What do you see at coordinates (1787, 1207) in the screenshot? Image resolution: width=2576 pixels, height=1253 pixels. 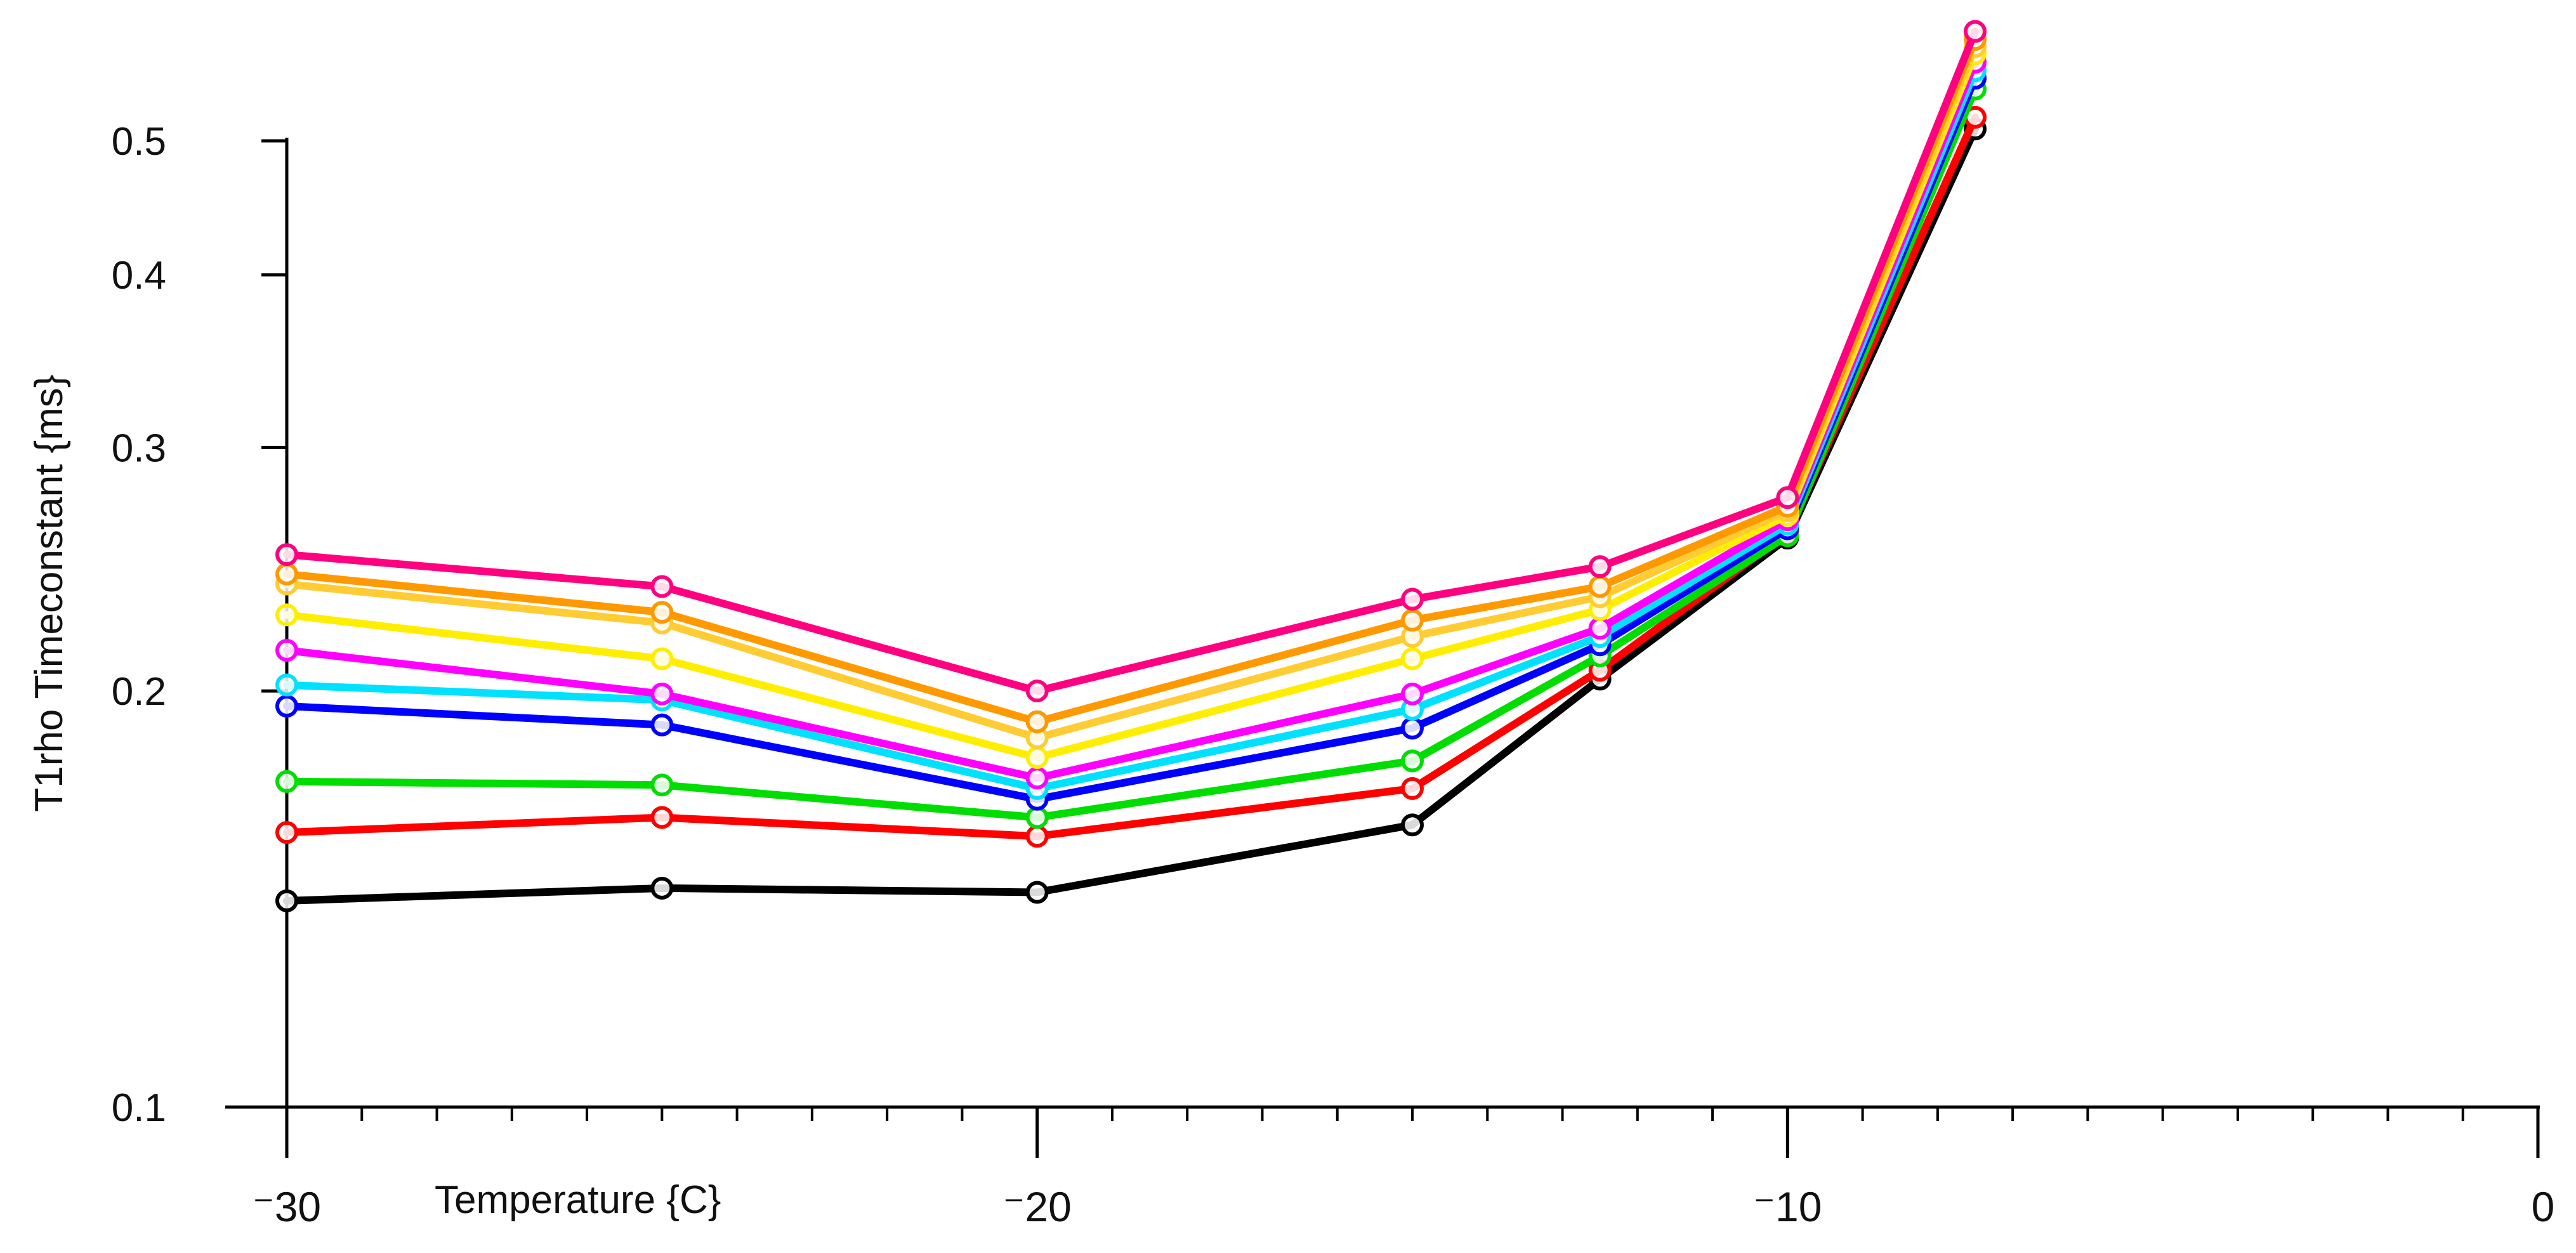 I see `x-tick-label: ⁻10` at bounding box center [1787, 1207].